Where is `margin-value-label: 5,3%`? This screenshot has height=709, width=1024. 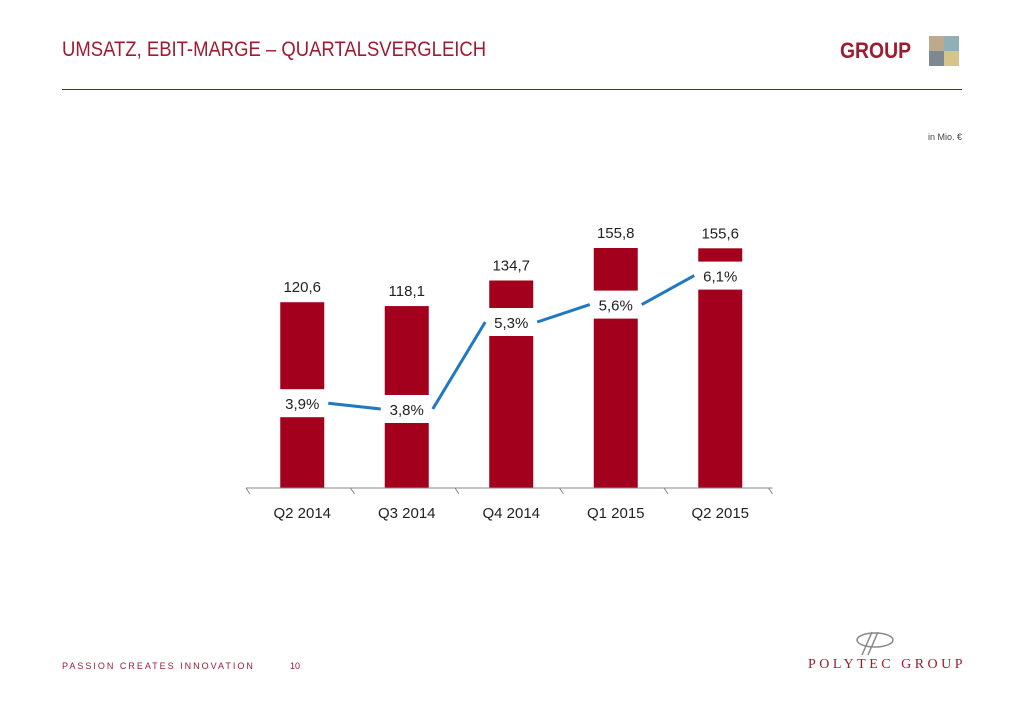 margin-value-label: 5,3% is located at coordinates (511, 323).